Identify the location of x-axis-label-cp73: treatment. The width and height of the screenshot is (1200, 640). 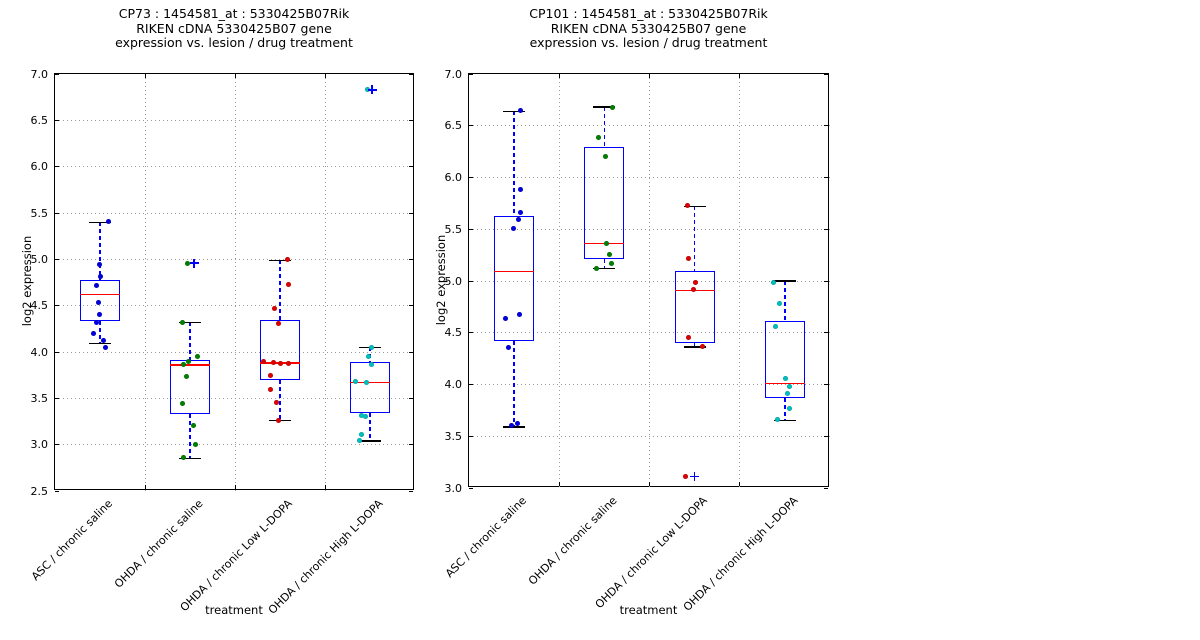
(234, 610).